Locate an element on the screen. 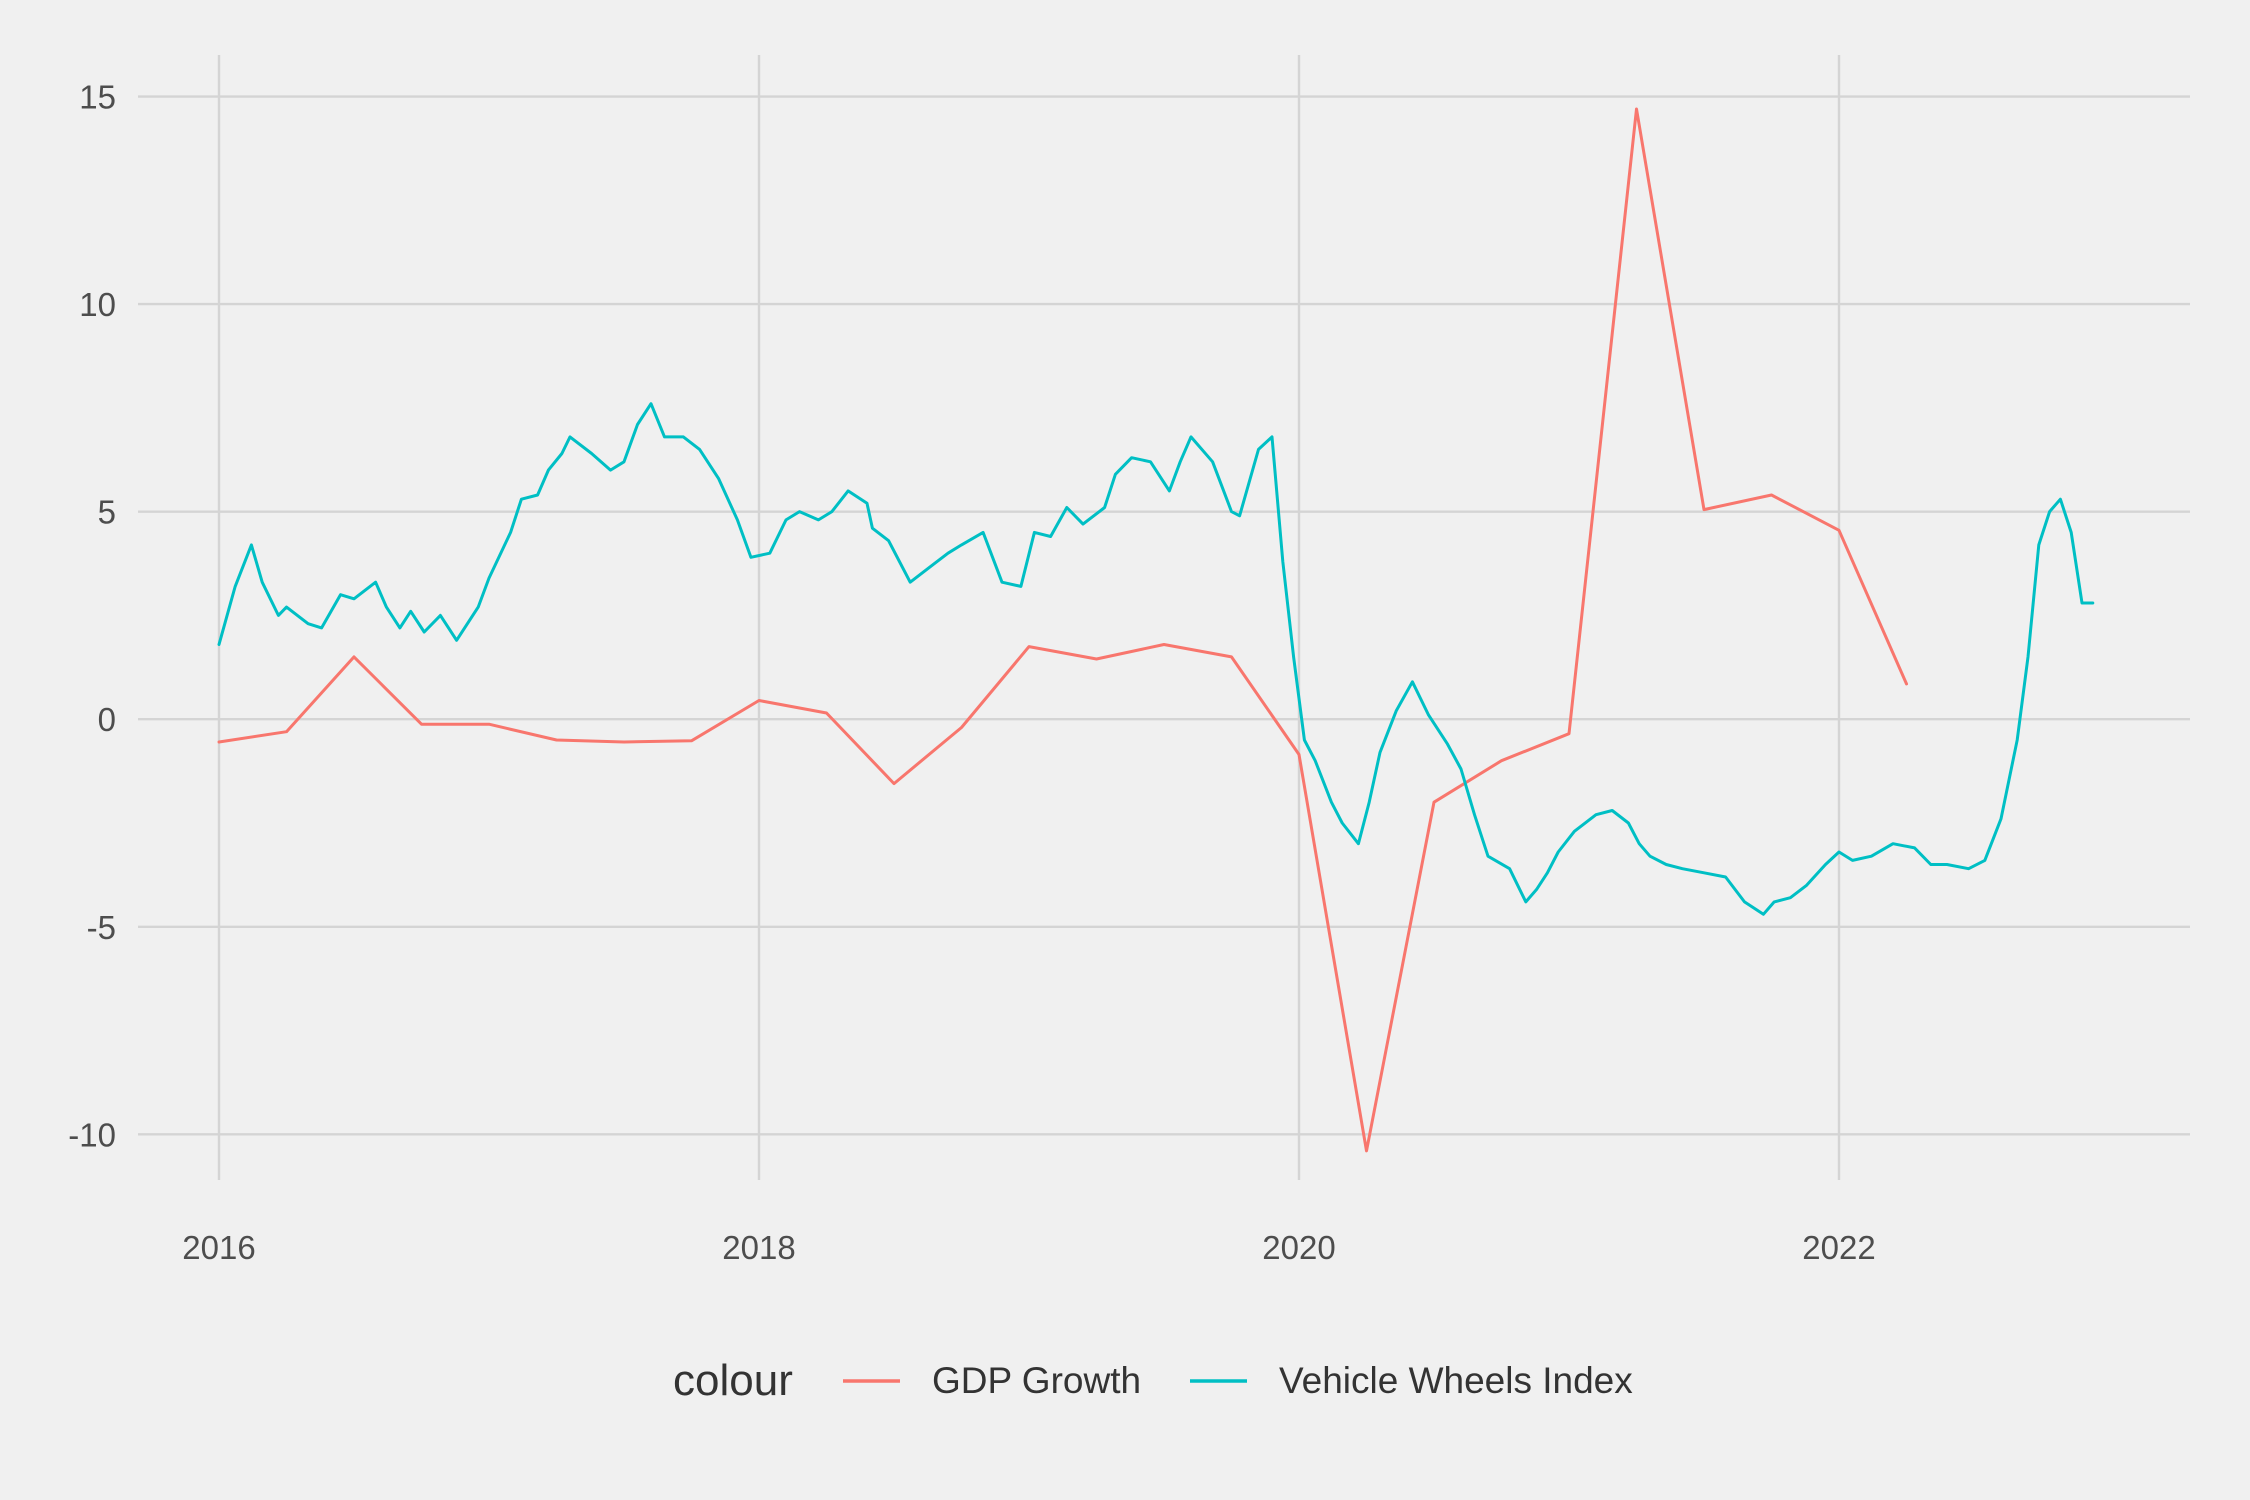 Image resolution: width=2250 pixels, height=1500 pixels. legend: colour GDP Growth Vehicle Wheels Index is located at coordinates (1153, 1380).